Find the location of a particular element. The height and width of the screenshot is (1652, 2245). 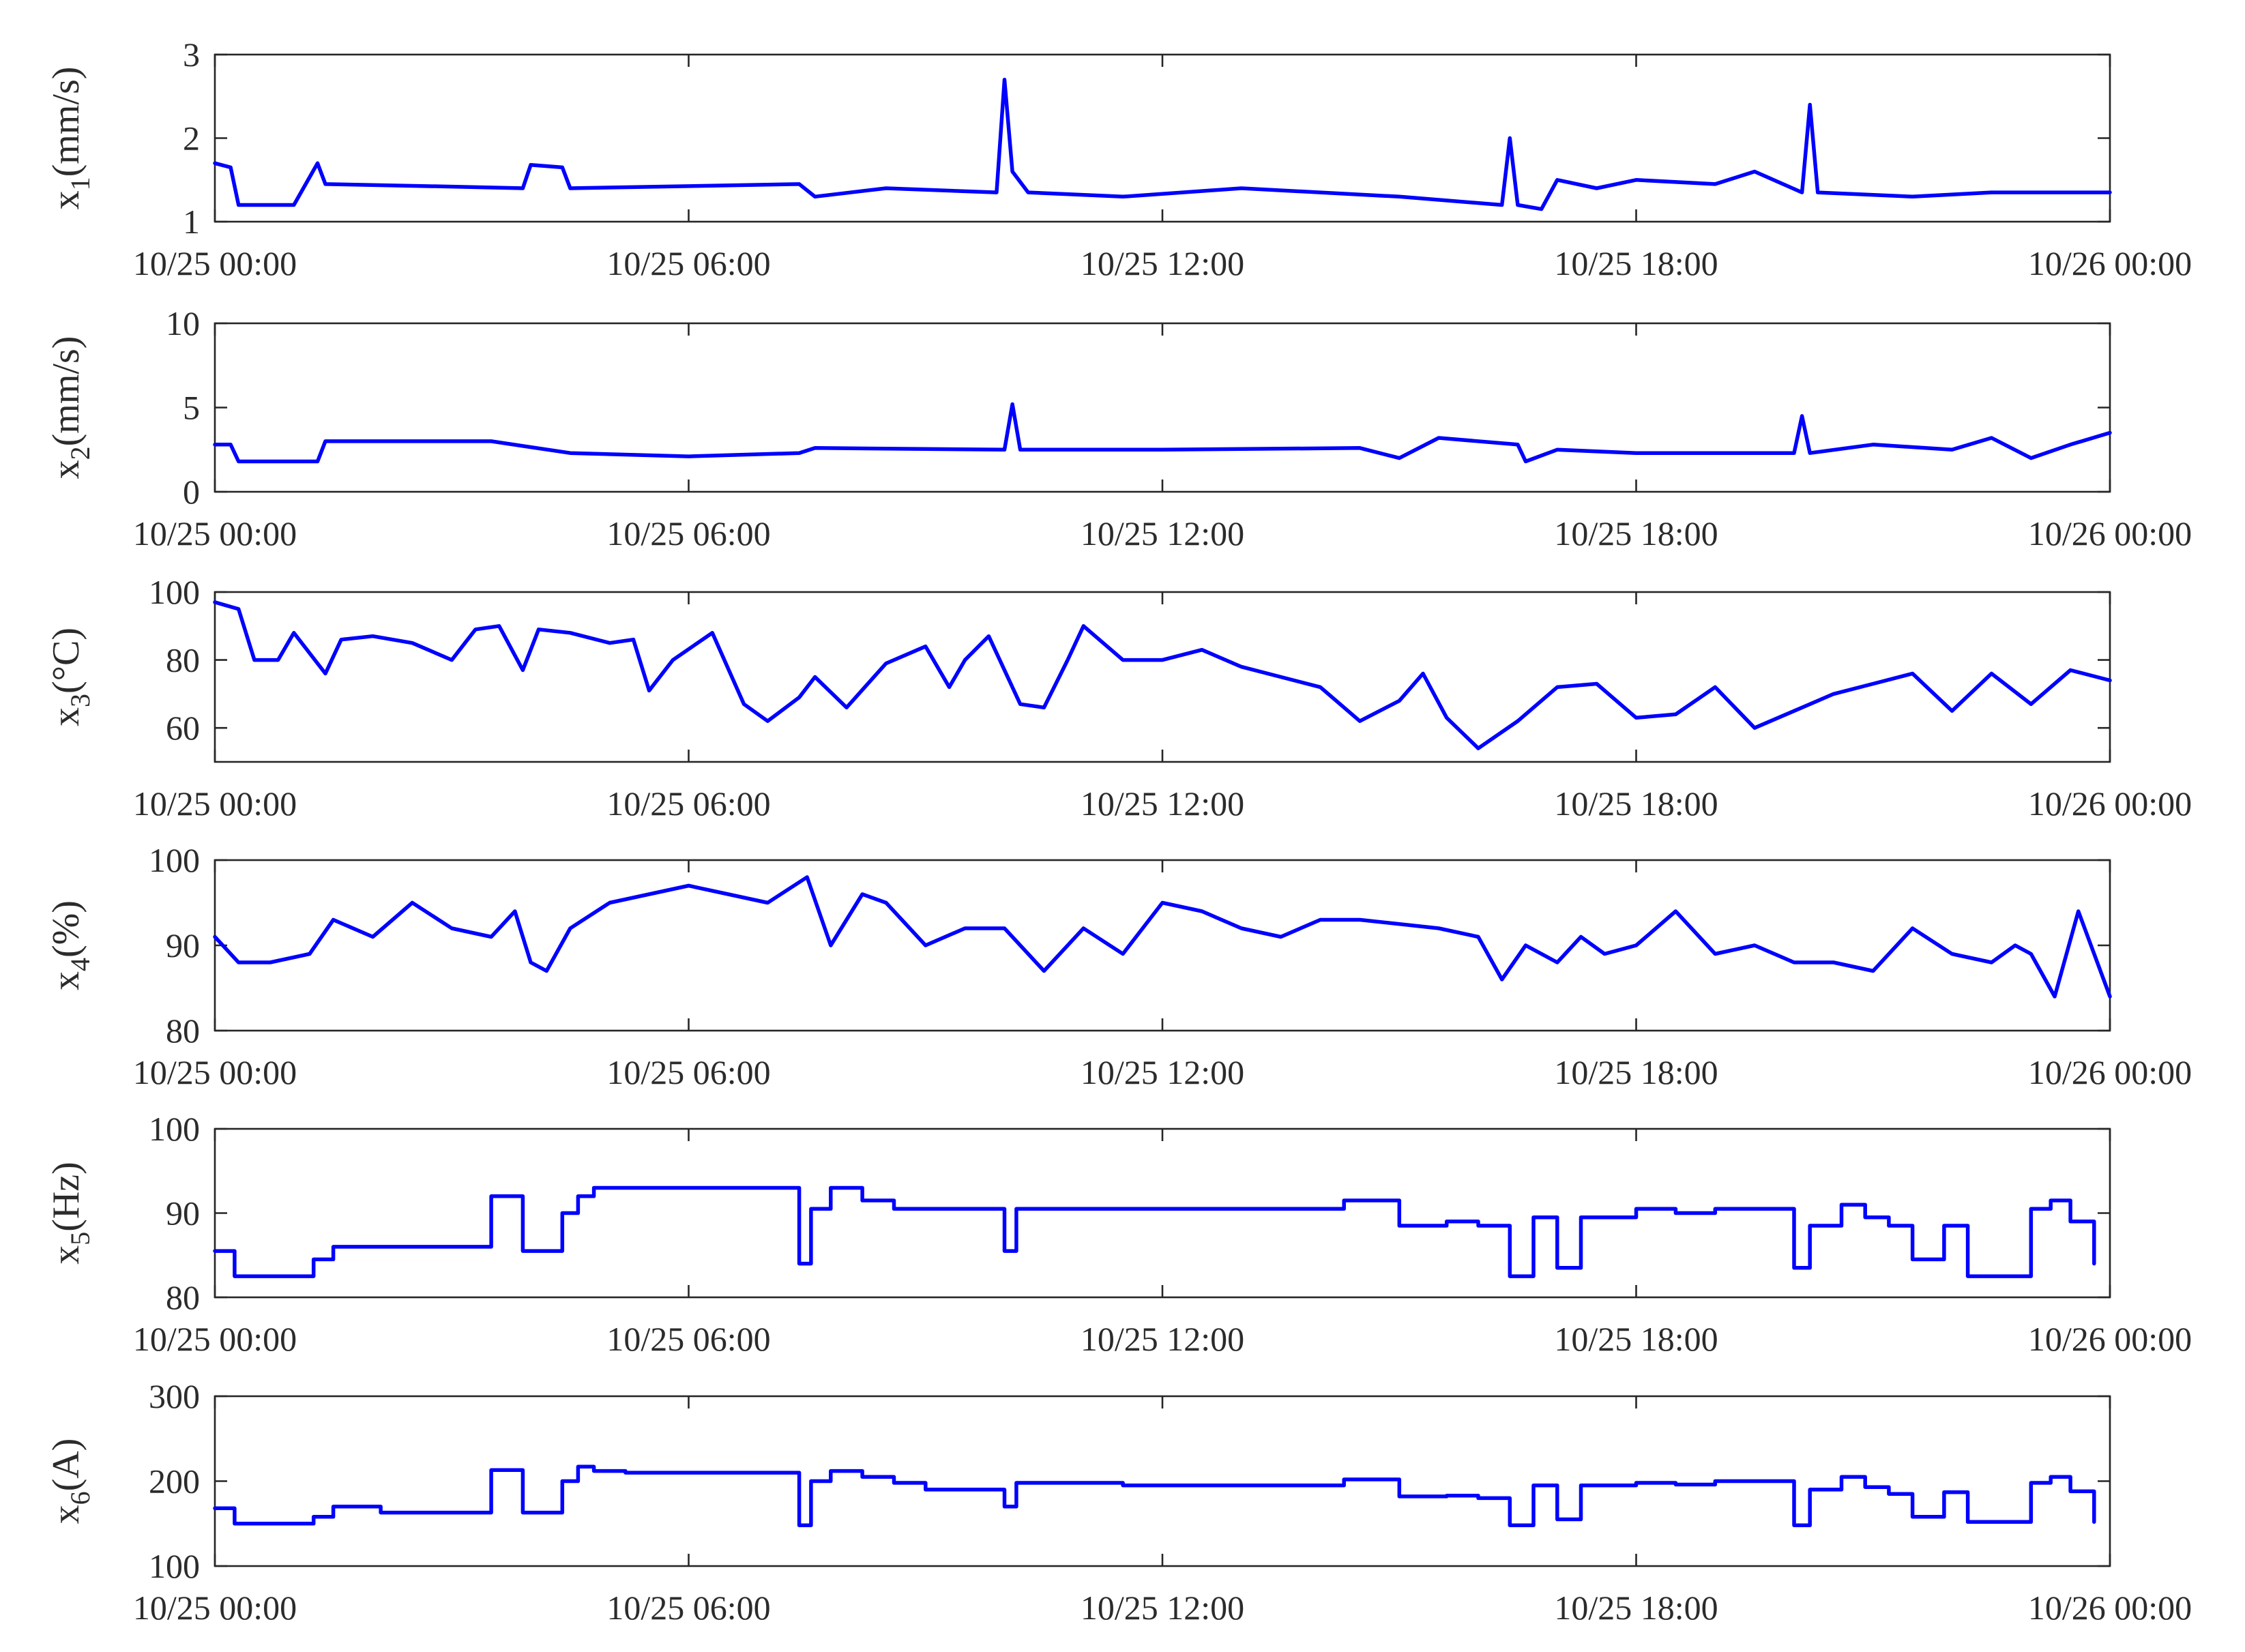

y-tick-label: 5 is located at coordinates (191, 408).